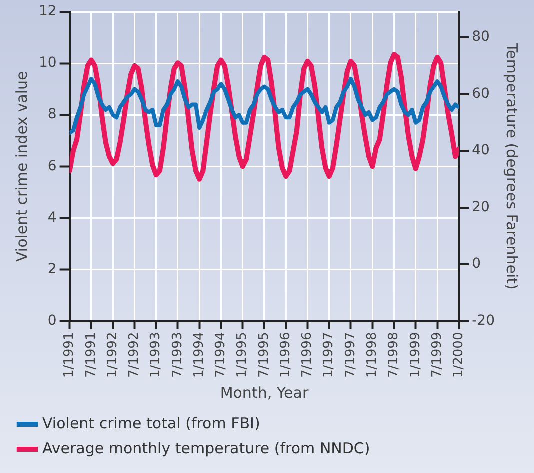  I want to click on x-tick-label: 7/1994, so click(221, 355).